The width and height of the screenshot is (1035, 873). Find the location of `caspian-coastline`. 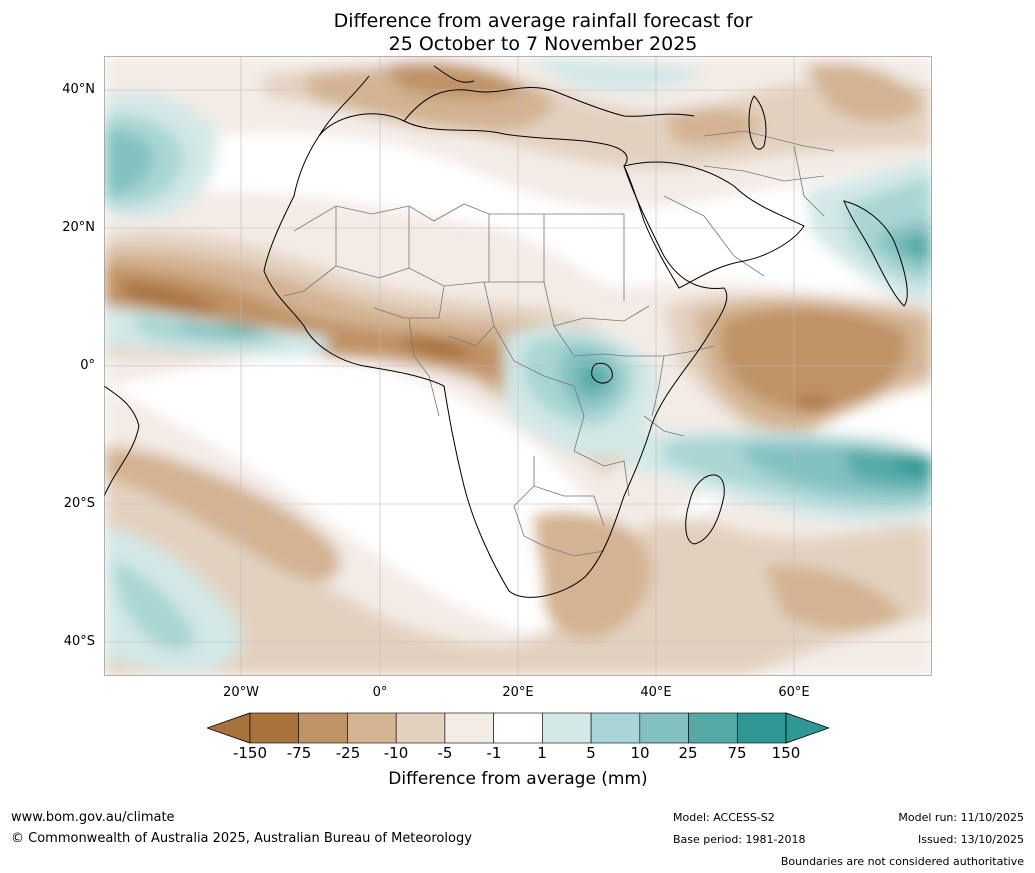

caspian-coastline is located at coordinates (757, 122).